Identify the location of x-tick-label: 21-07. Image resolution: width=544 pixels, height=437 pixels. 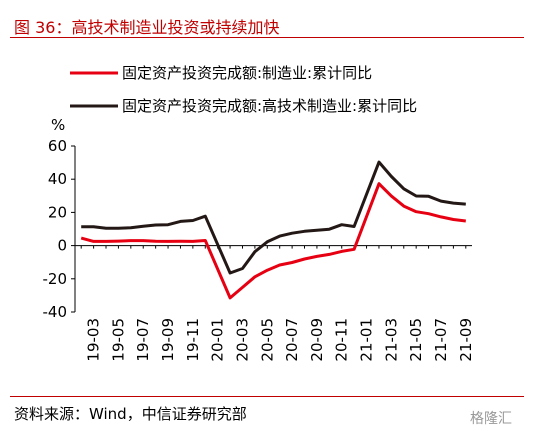
(441, 340).